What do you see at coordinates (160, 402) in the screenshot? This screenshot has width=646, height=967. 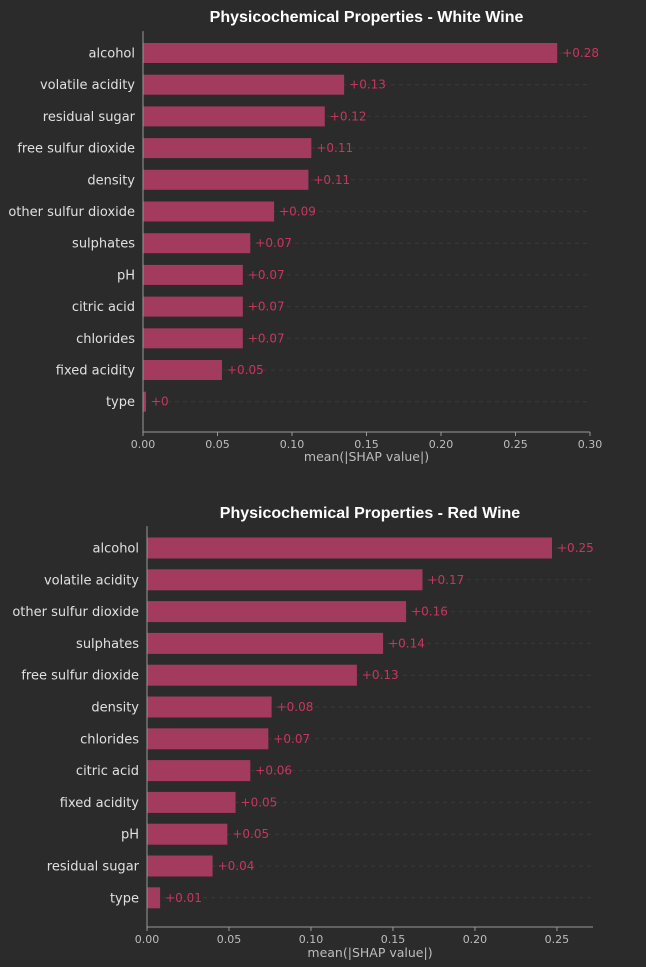 I see `value-label: +0` at bounding box center [160, 402].